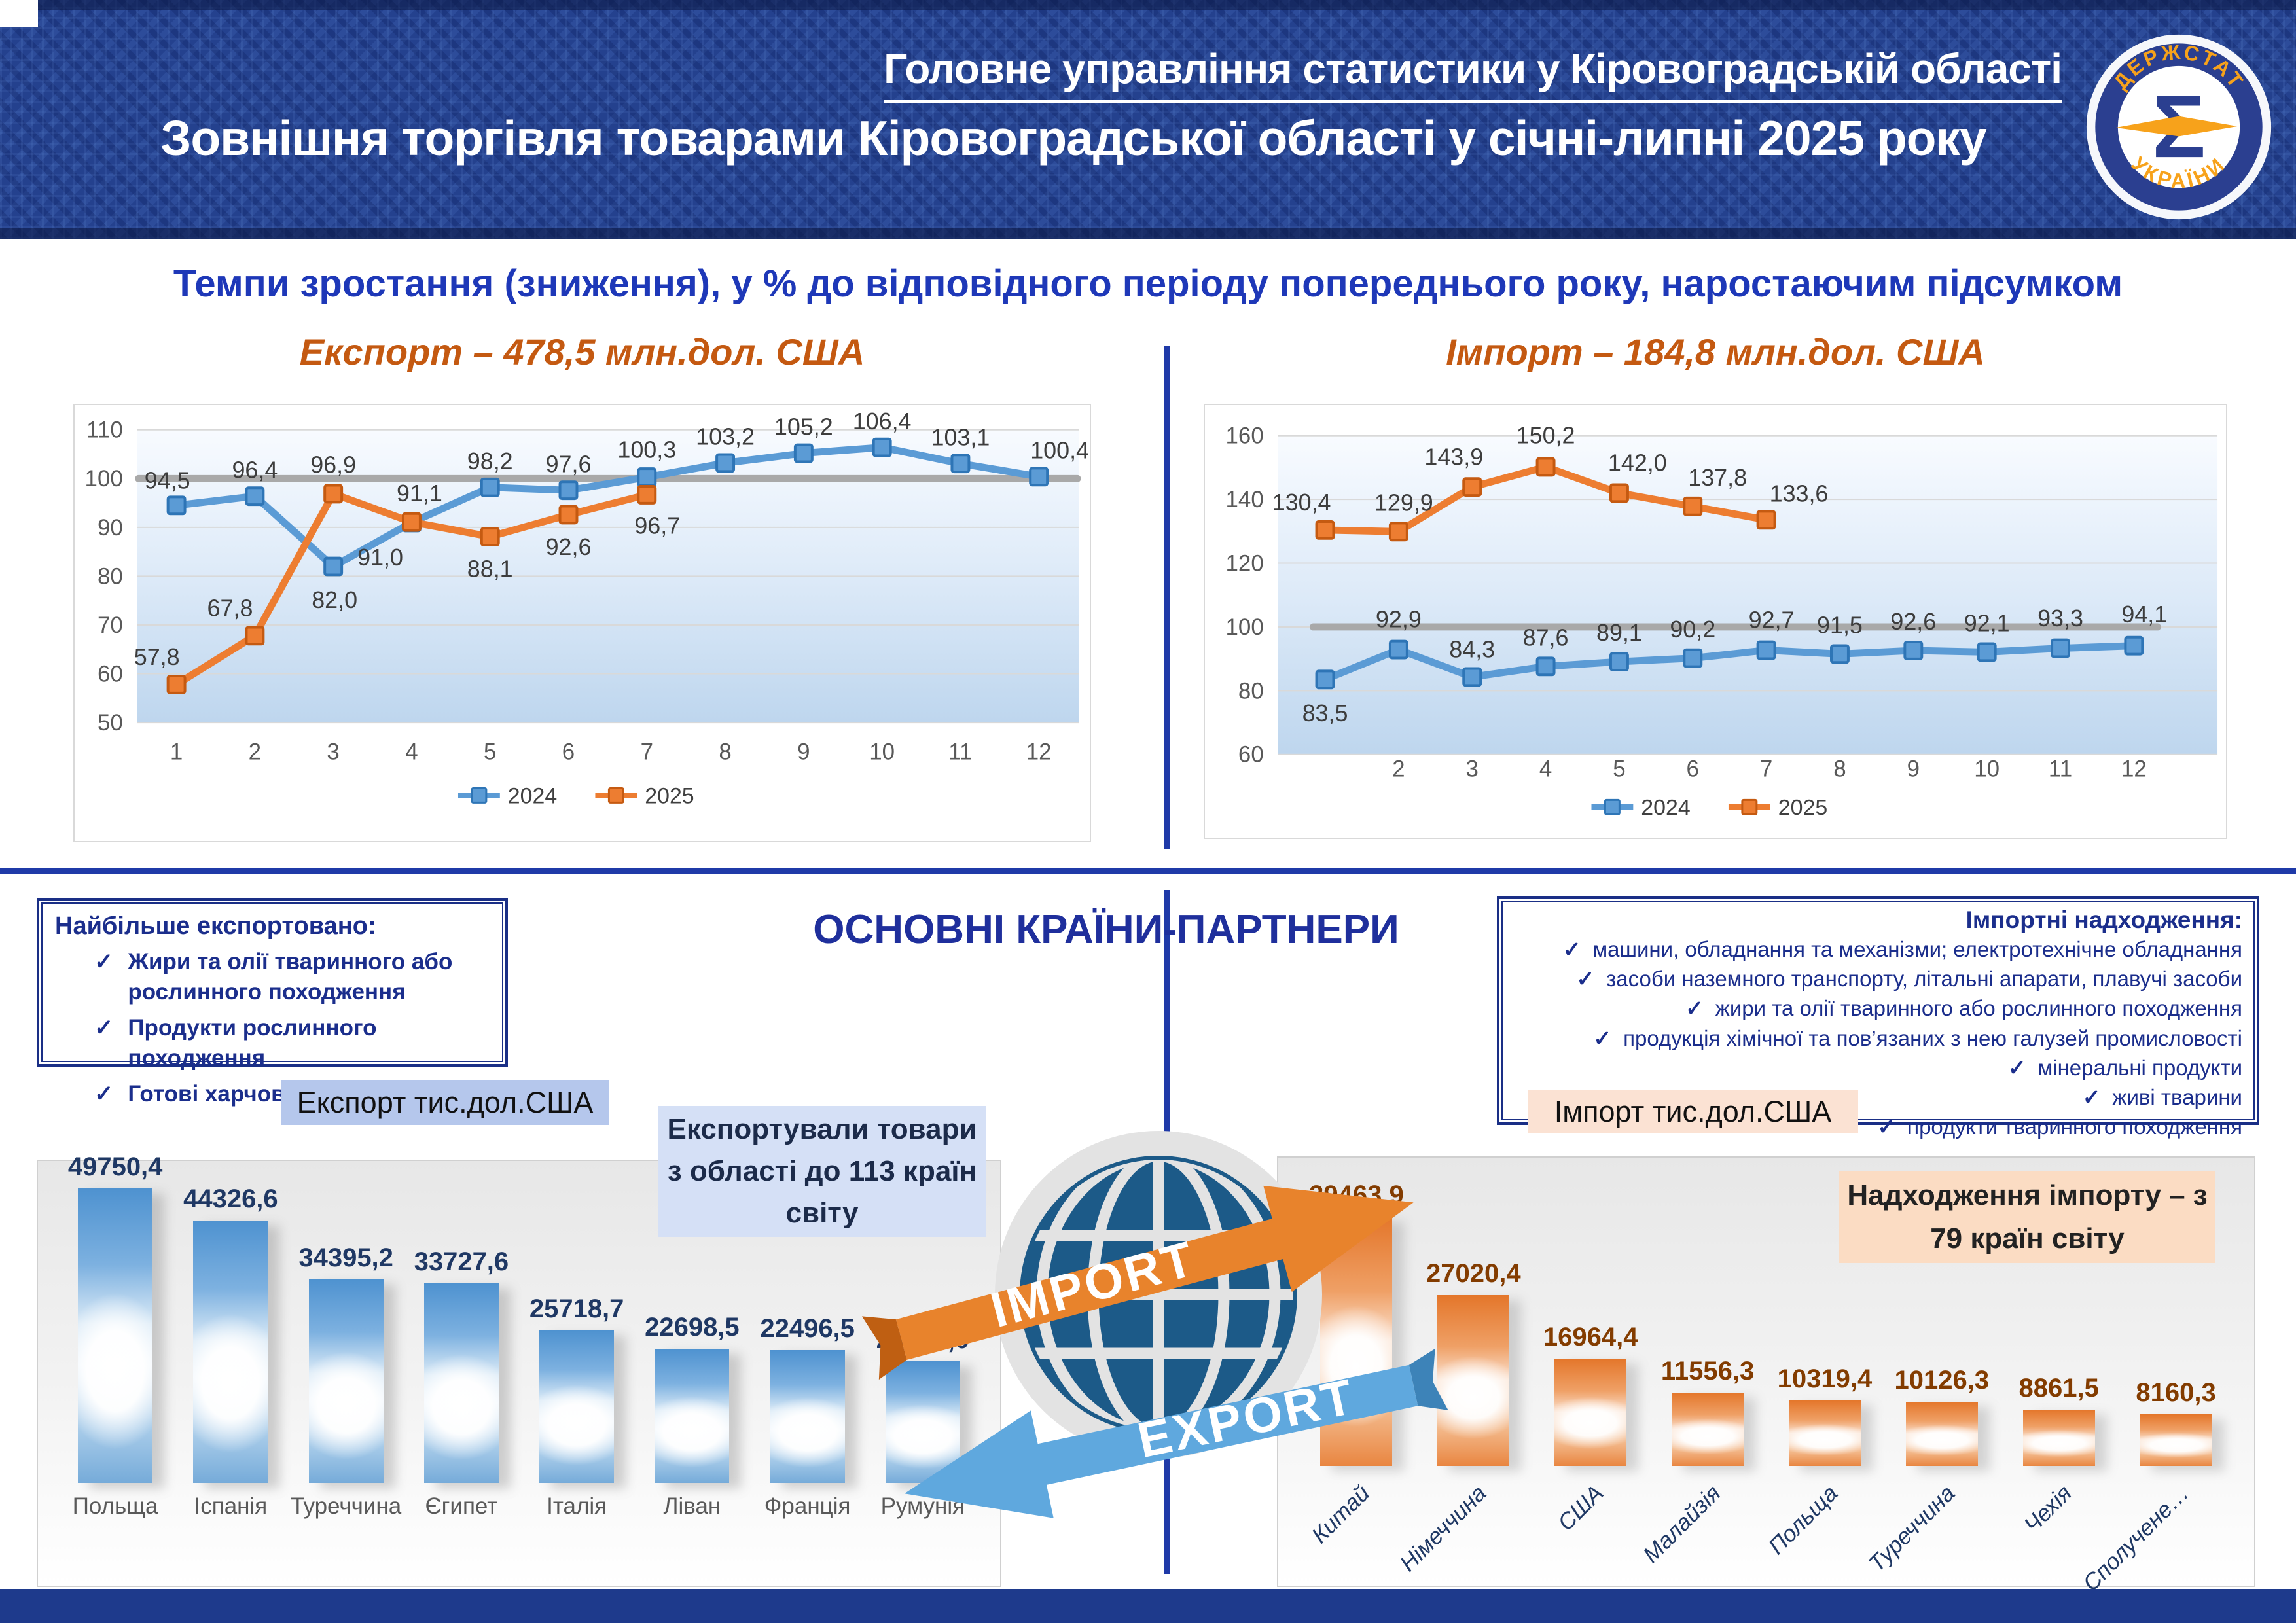 The height and width of the screenshot is (1623, 2296). What do you see at coordinates (1941, 1312) in the screenshot?
I see `bar-slot: 10126,3` at bounding box center [1941, 1312].